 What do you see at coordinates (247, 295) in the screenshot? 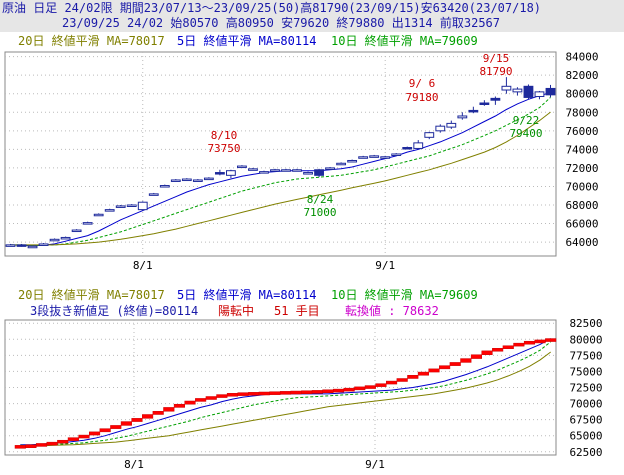
I see `bottom-legend-ma5: 5日 終値平滑 MA=80114` at bounding box center [247, 295].